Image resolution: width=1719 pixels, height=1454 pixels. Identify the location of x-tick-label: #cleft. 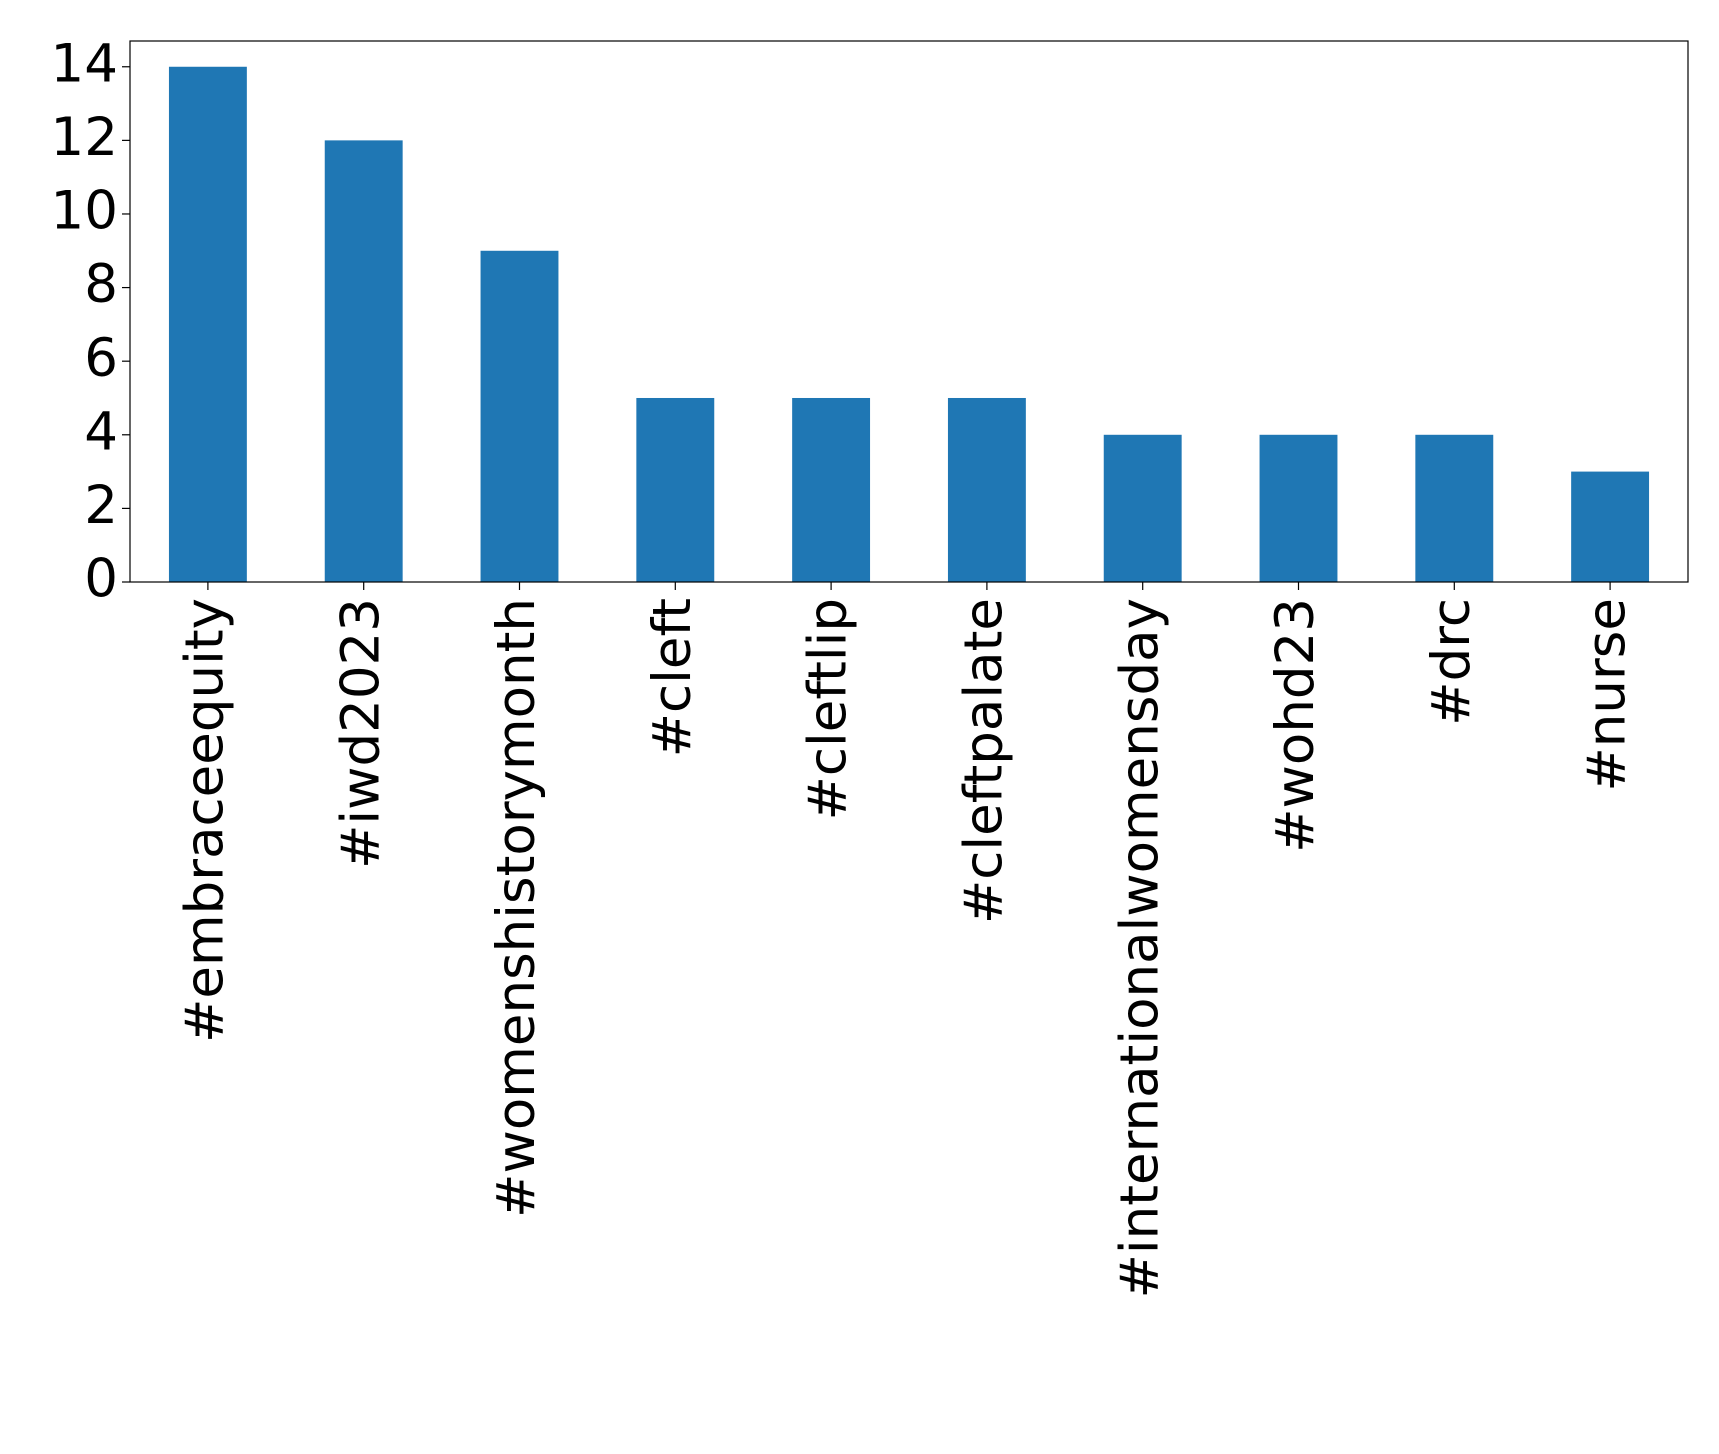
(672, 677).